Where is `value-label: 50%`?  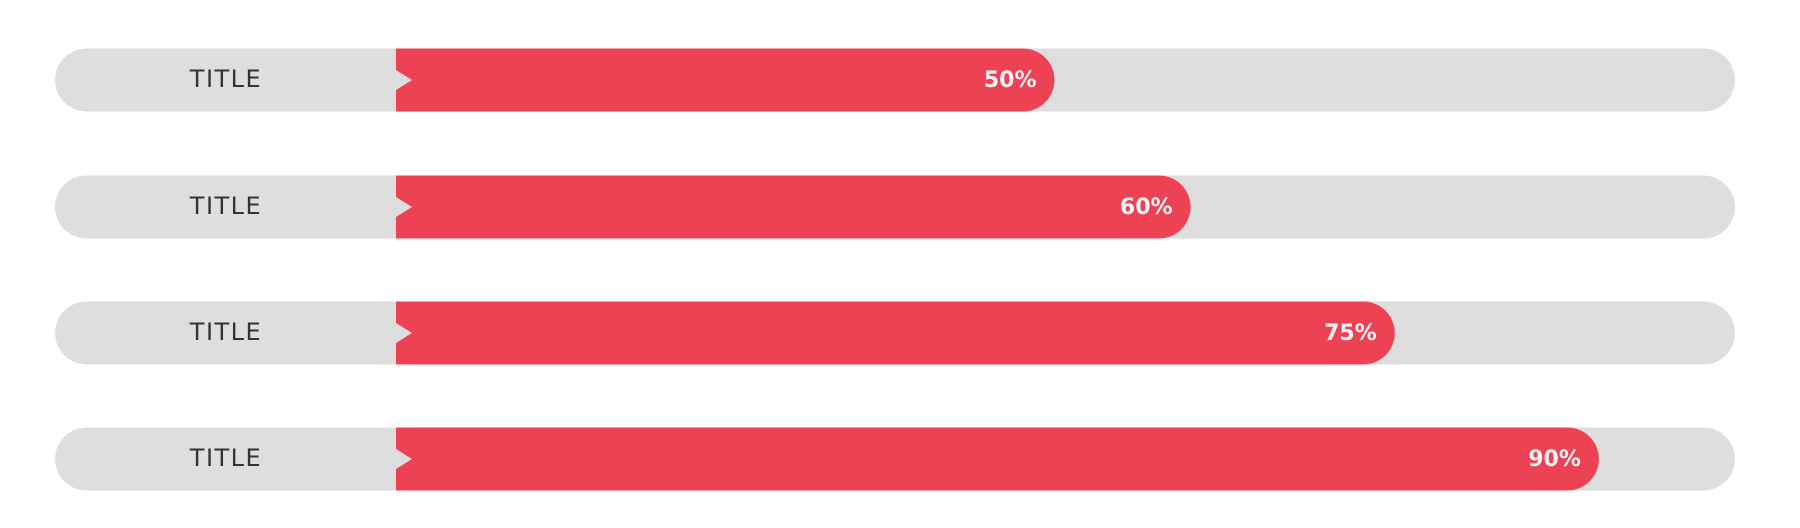
value-label: 50% is located at coordinates (1010, 80).